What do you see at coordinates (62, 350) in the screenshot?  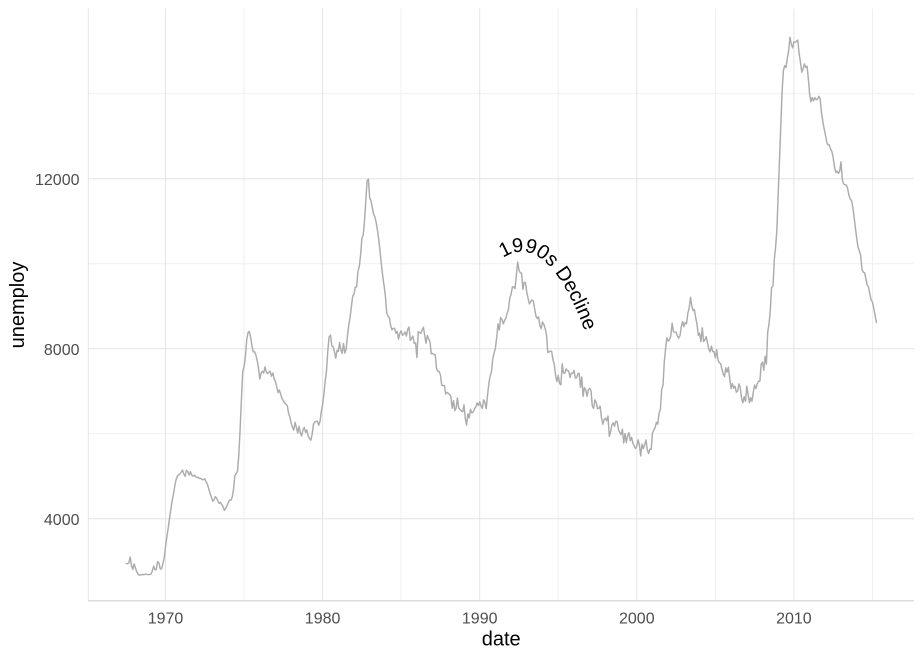 I see `svg-text: 8000` at bounding box center [62, 350].